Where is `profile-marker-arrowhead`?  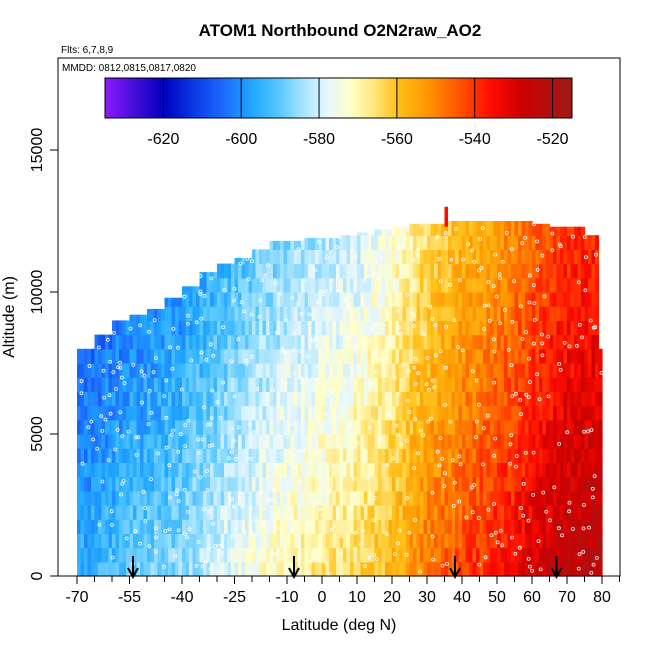
profile-marker-arrowhead is located at coordinates (556, 573).